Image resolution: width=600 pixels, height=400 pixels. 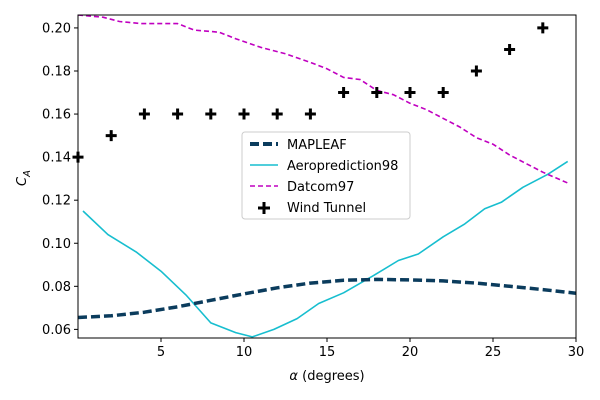 I want to click on x-tick-label: 30, so click(x=576, y=352).